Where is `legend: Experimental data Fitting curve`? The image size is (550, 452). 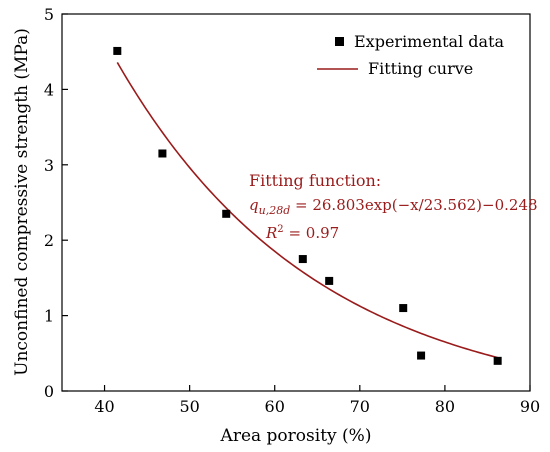
legend: Experimental data Fitting curve is located at coordinates (411, 55).